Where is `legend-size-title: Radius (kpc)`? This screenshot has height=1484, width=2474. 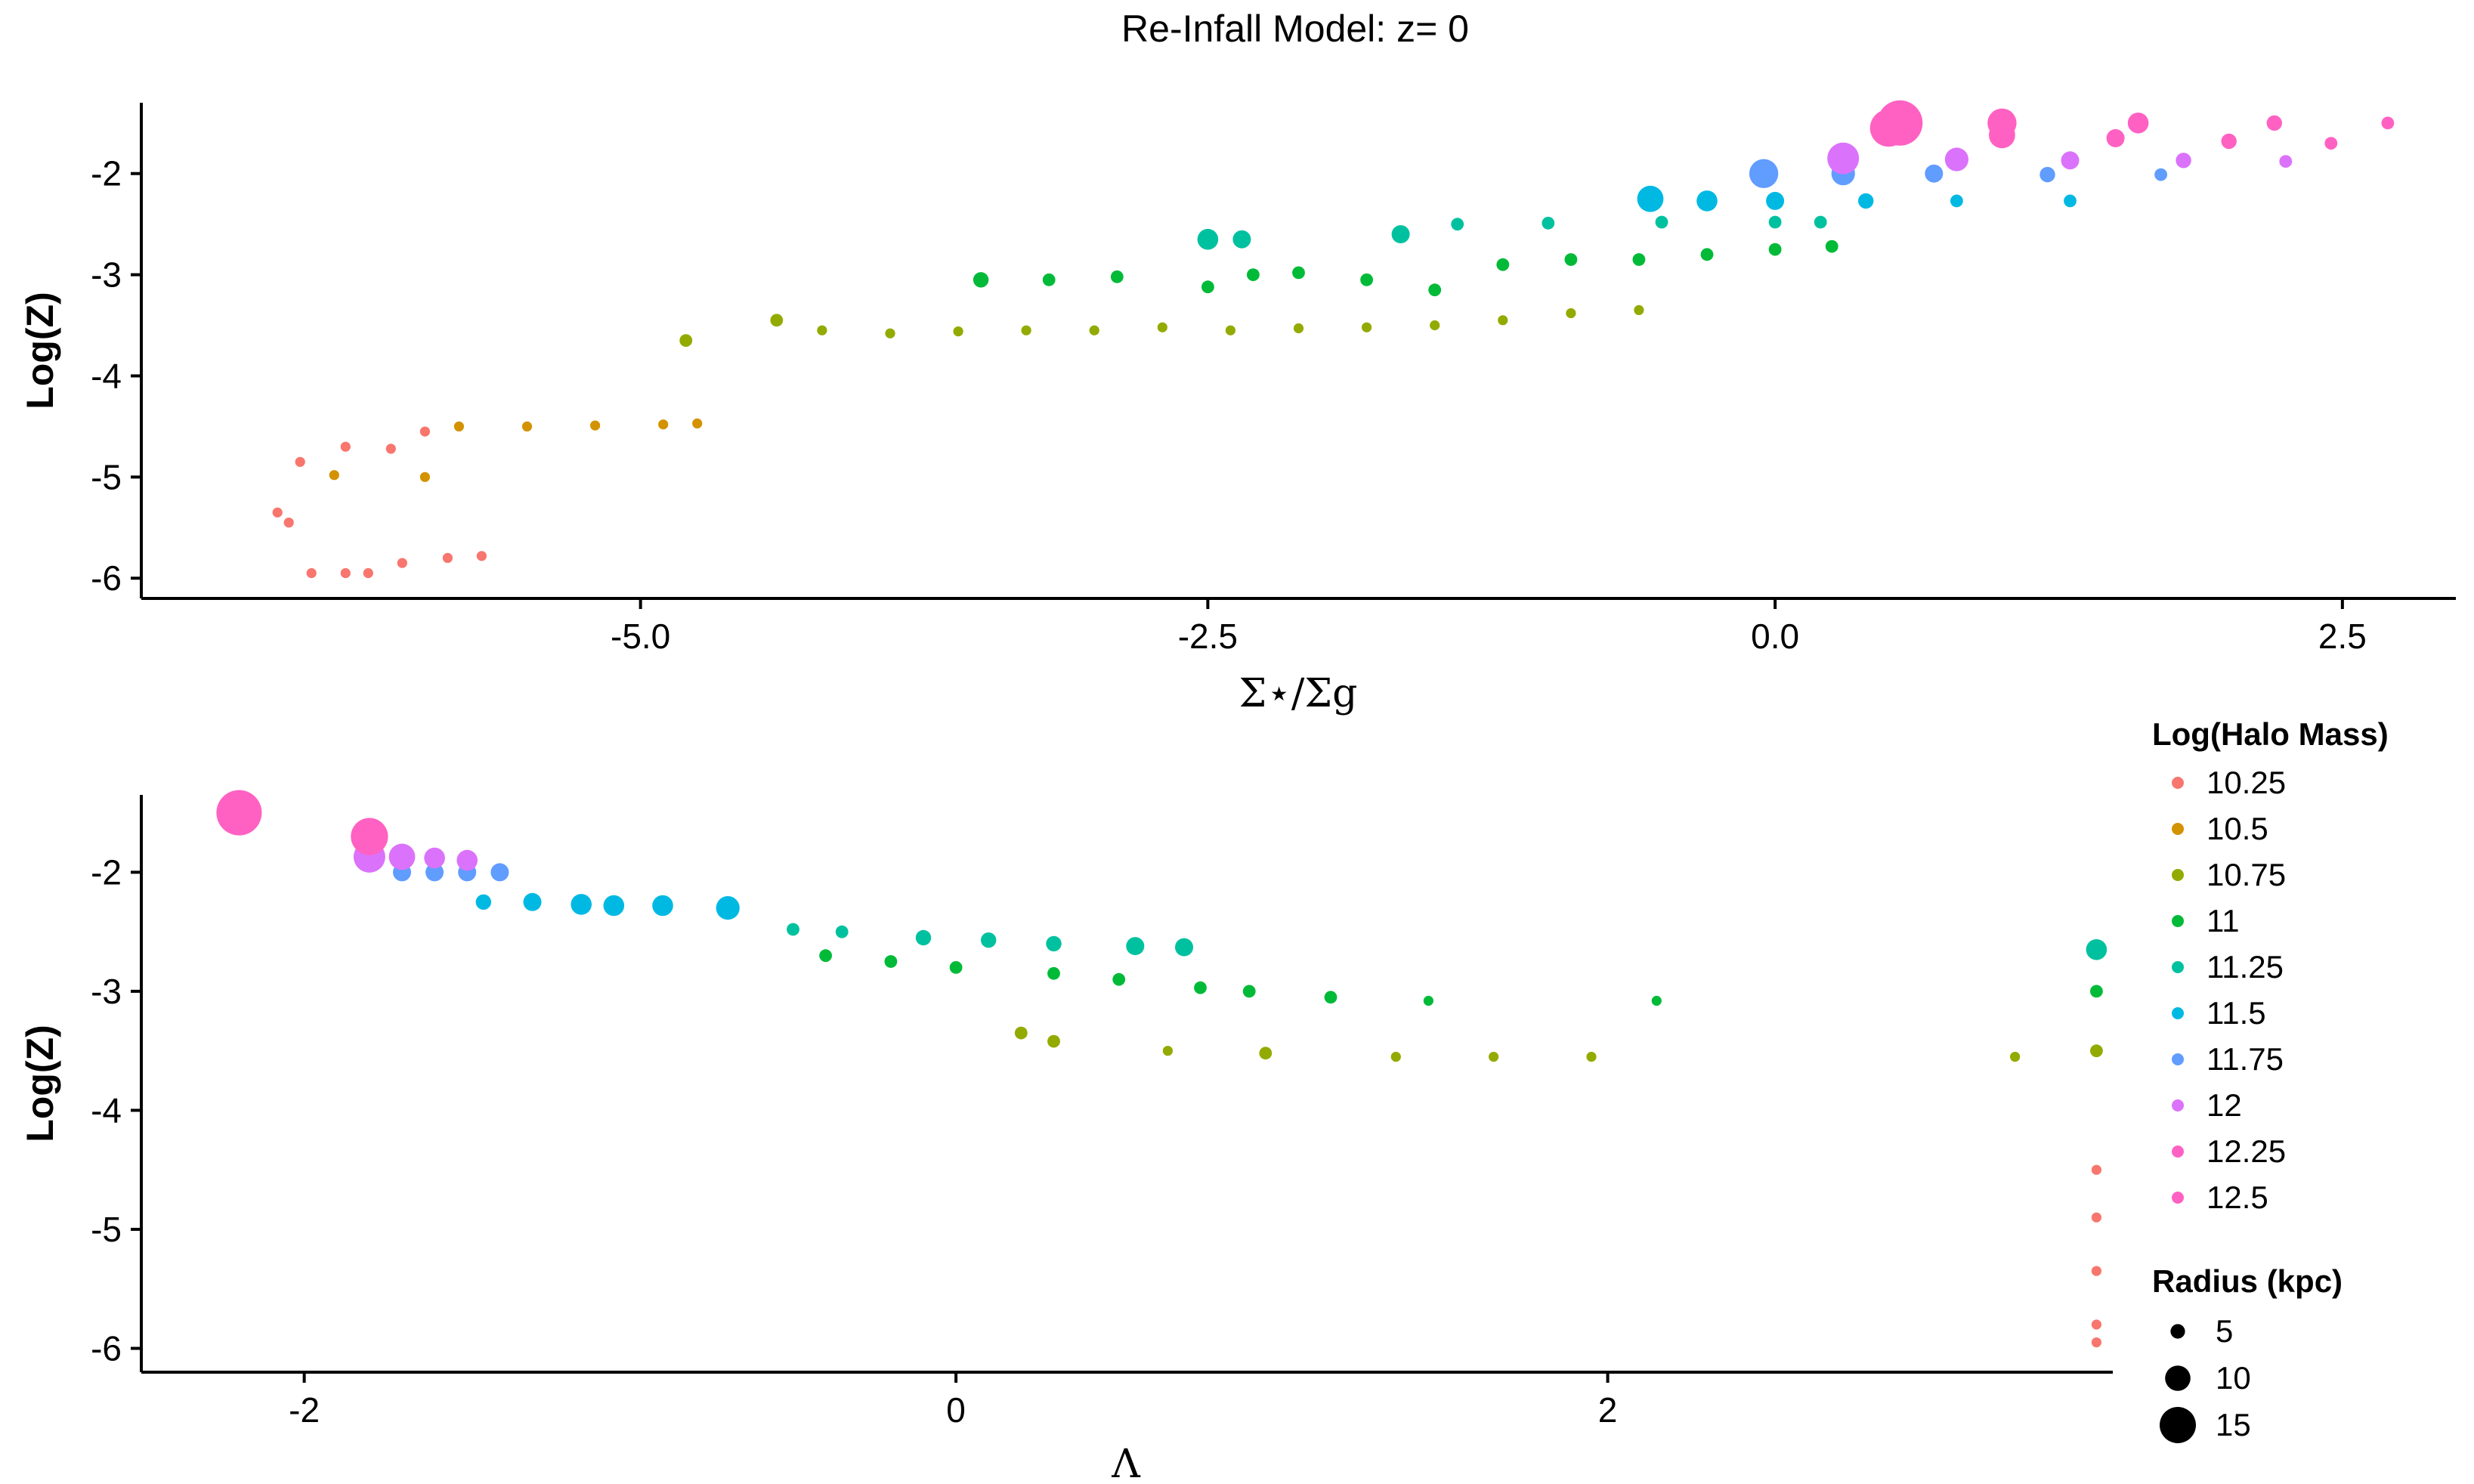 legend-size-title: Radius (kpc) is located at coordinates (2247, 1281).